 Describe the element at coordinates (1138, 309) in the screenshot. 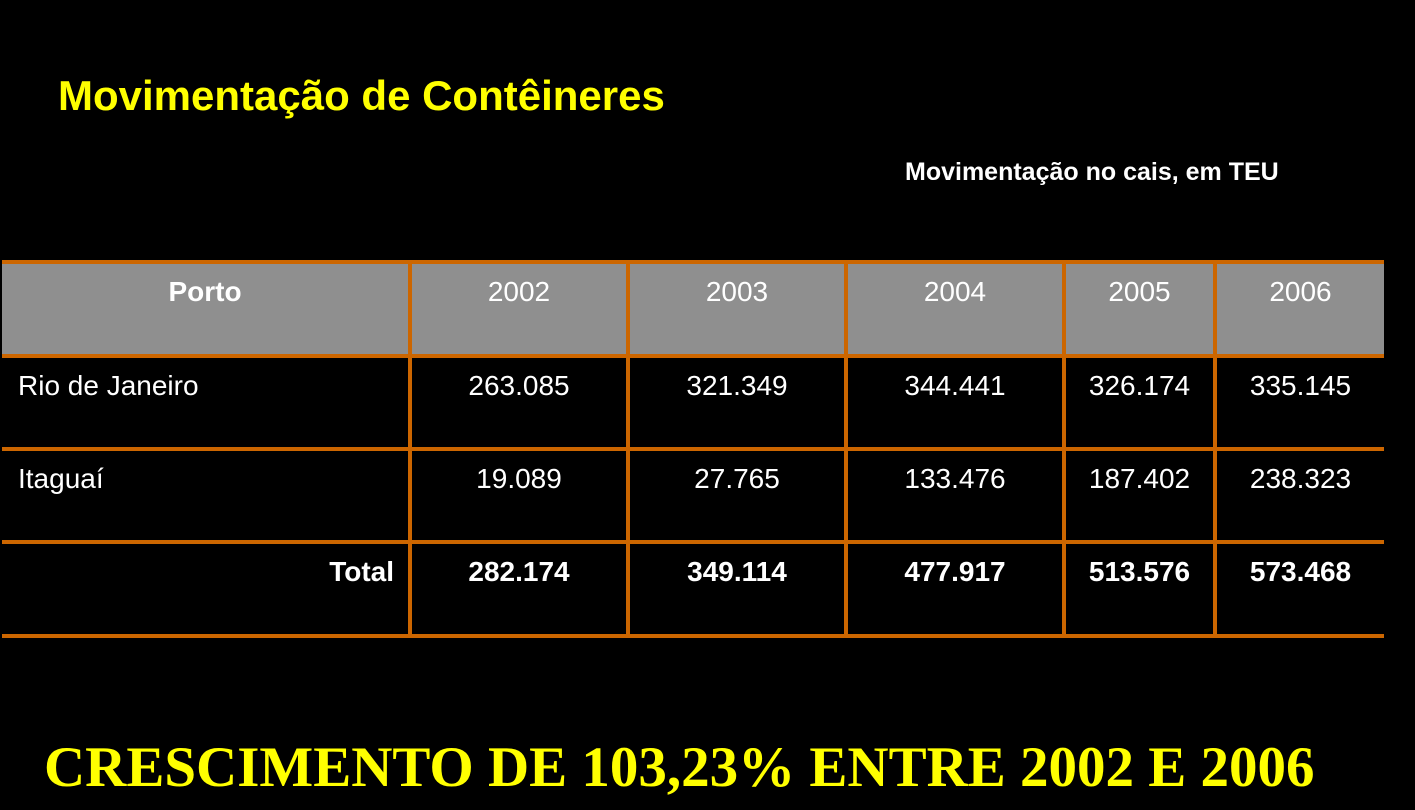

I see `header-year: 2005` at that location.